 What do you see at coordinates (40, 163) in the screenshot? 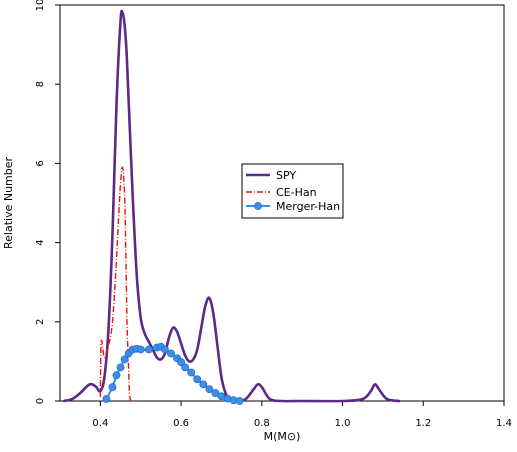
I see `y-tick-label: 6` at bounding box center [40, 163].